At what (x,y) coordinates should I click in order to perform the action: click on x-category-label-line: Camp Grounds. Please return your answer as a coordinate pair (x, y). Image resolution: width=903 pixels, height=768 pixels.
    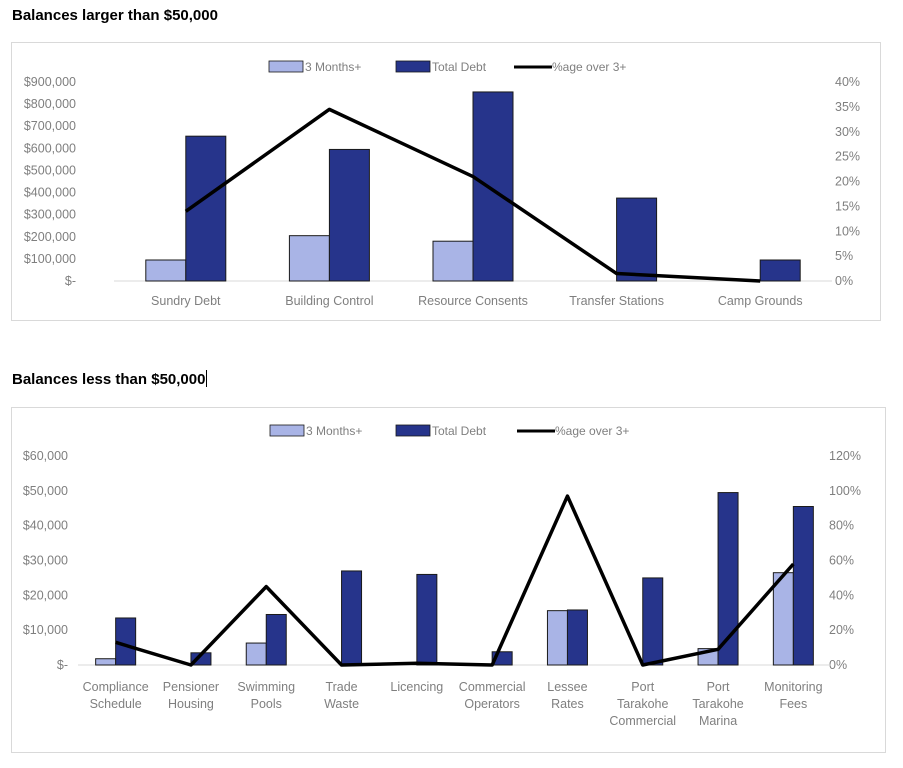
    Looking at the image, I should click on (760, 301).